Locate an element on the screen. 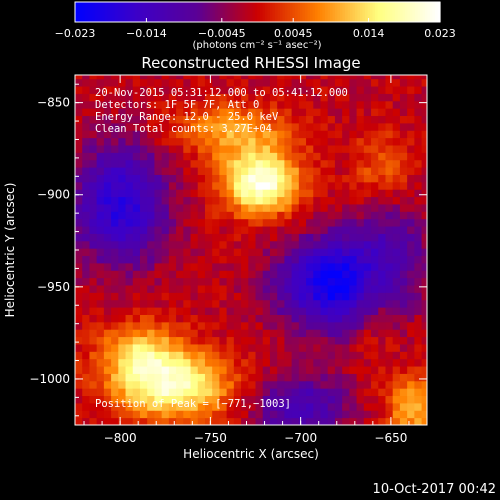 The height and width of the screenshot is (500, 500). x-tick-label: −800 is located at coordinates (120, 438).